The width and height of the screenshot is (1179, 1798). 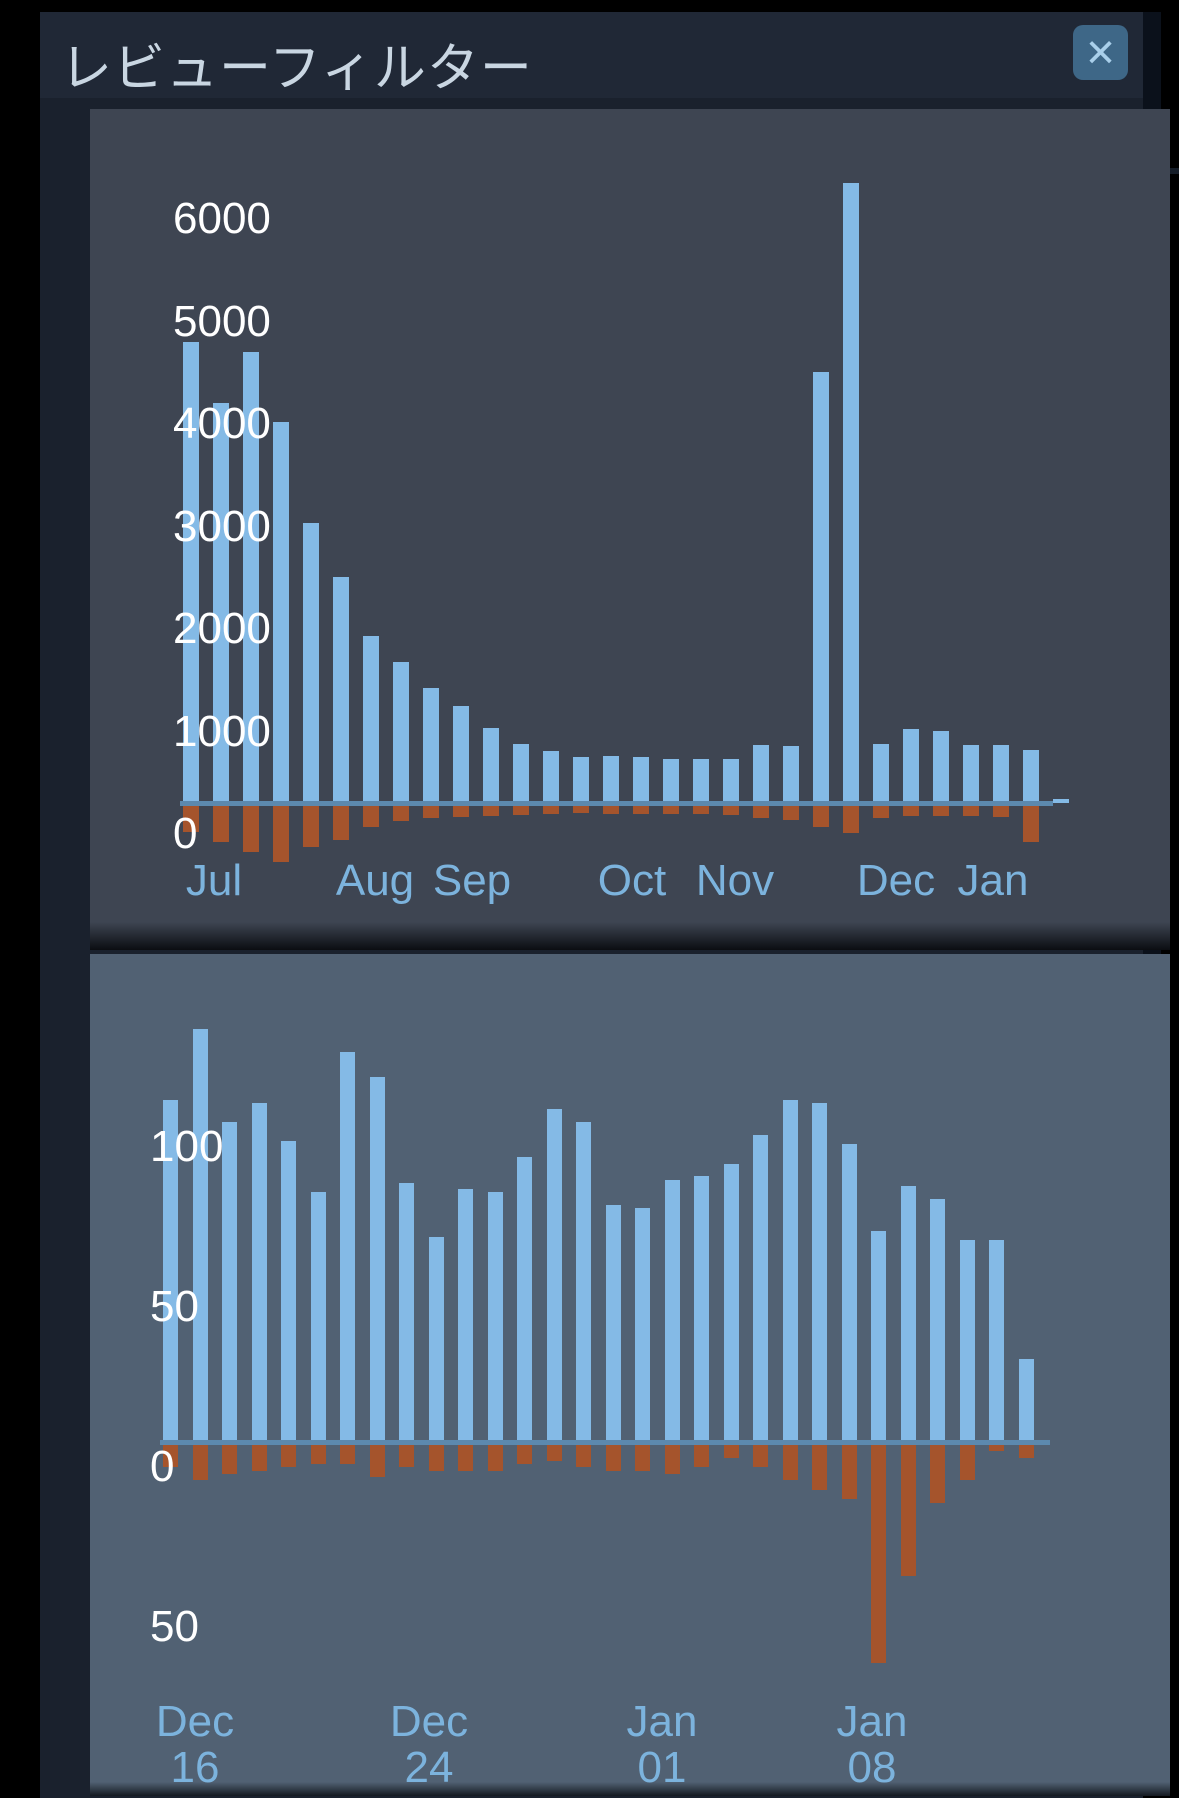 What do you see at coordinates (222, 423) in the screenshot?
I see `y-tick-label: 4000` at bounding box center [222, 423].